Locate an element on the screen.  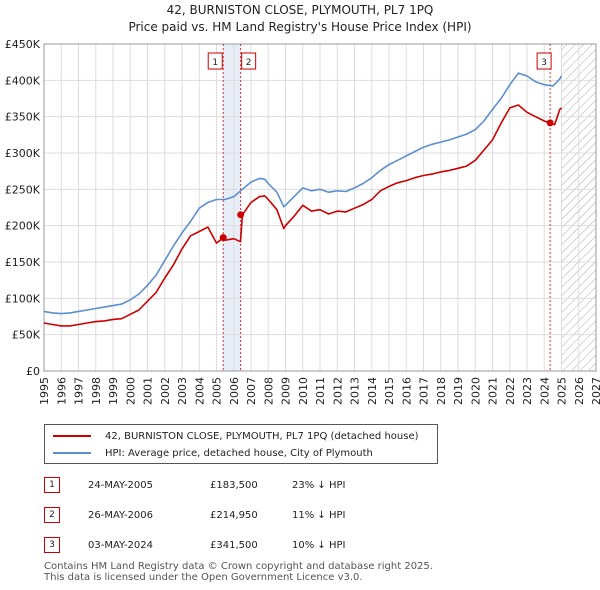
x-tick-label: 2008 is located at coordinates (268, 391).